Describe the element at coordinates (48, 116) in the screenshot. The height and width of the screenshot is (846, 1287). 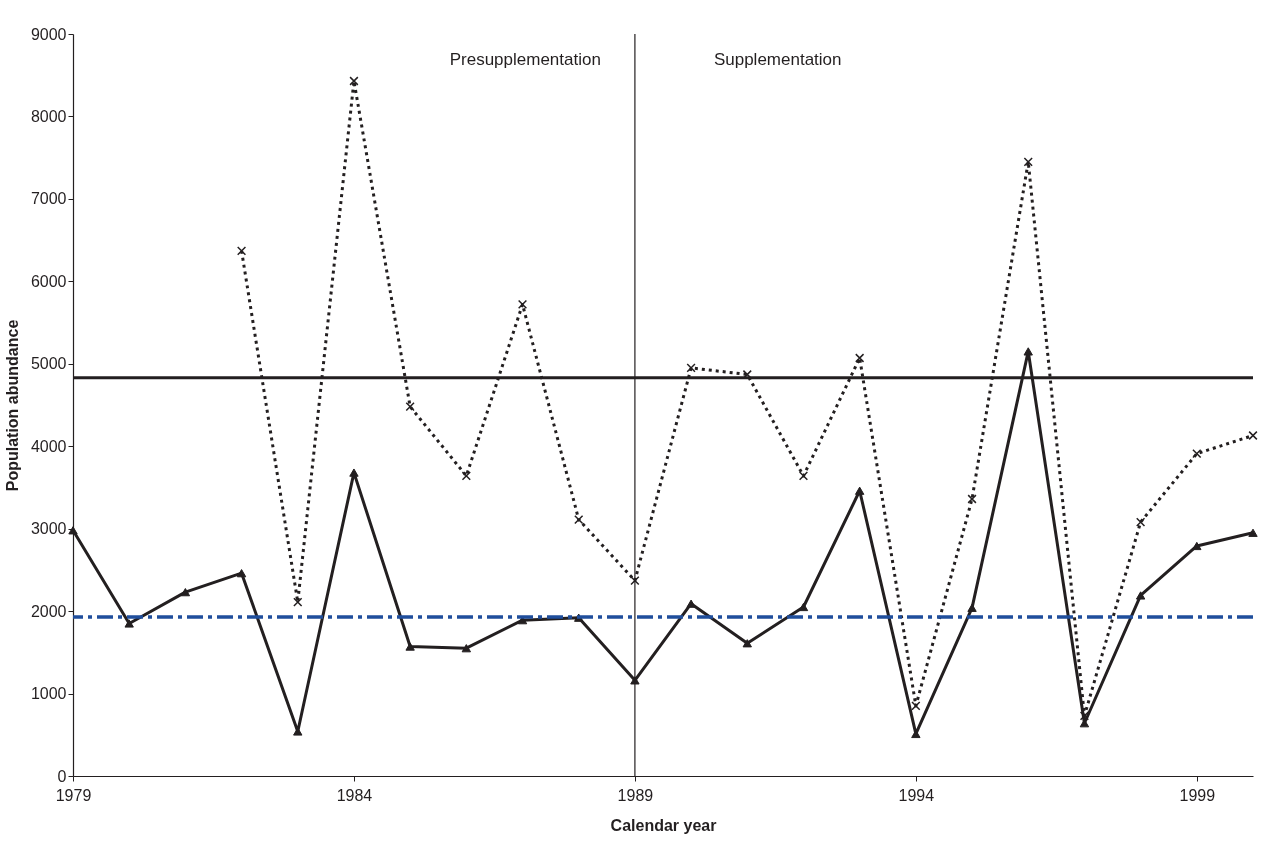
I see `y-tick-label: 8000` at that location.